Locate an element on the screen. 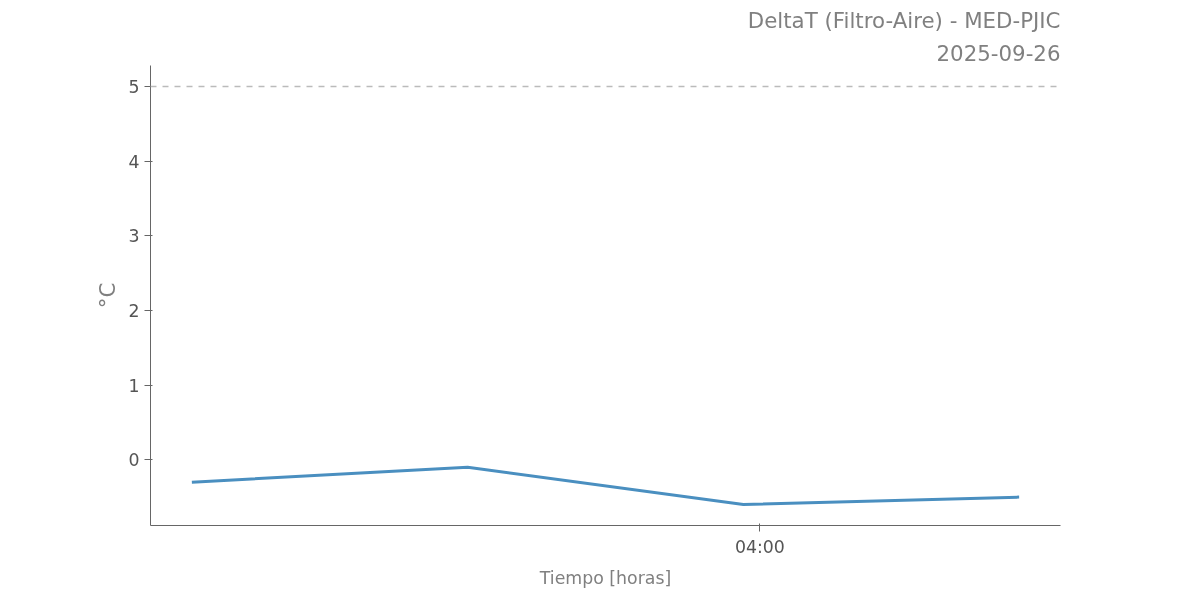  x-axis-title: Tiempo [horas] is located at coordinates (605, 577).